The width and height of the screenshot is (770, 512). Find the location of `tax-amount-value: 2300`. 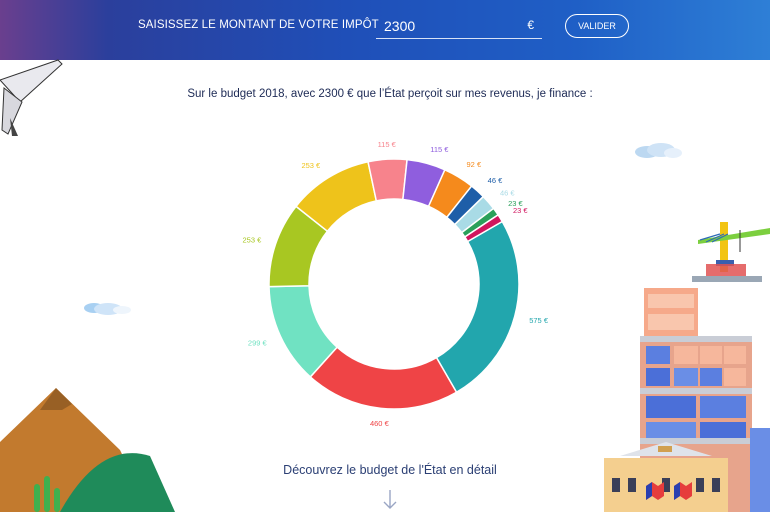

tax-amount-value: 2300 is located at coordinates (400, 26).